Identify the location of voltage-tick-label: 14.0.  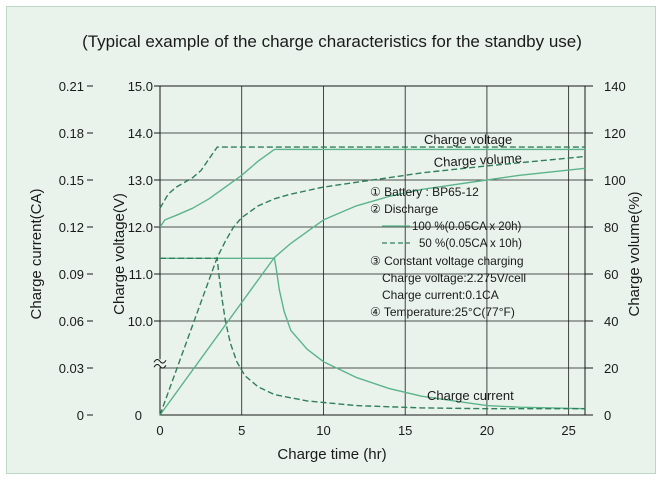
(140, 133).